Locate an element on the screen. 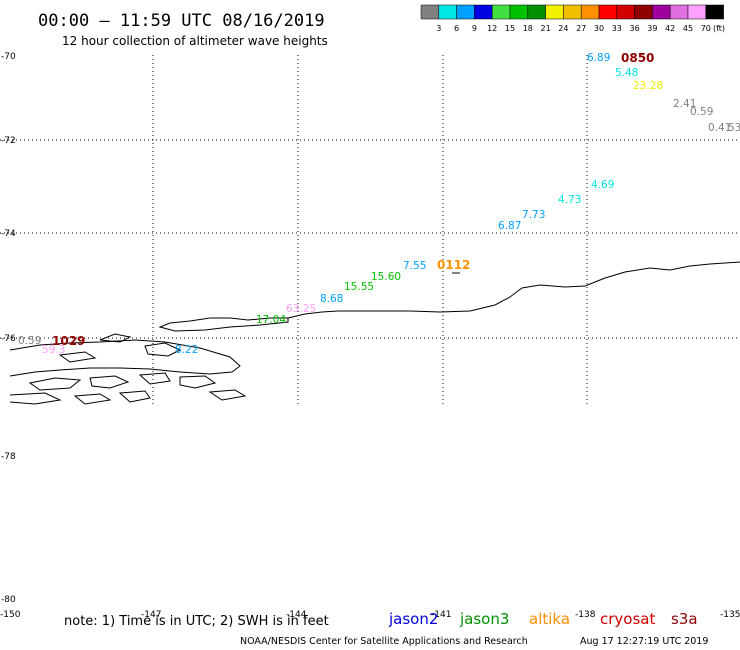 The height and width of the screenshot is (650, 740). satellite-legend: jason2 jason3 altika cryosat s3a is located at coordinates (543, 619).